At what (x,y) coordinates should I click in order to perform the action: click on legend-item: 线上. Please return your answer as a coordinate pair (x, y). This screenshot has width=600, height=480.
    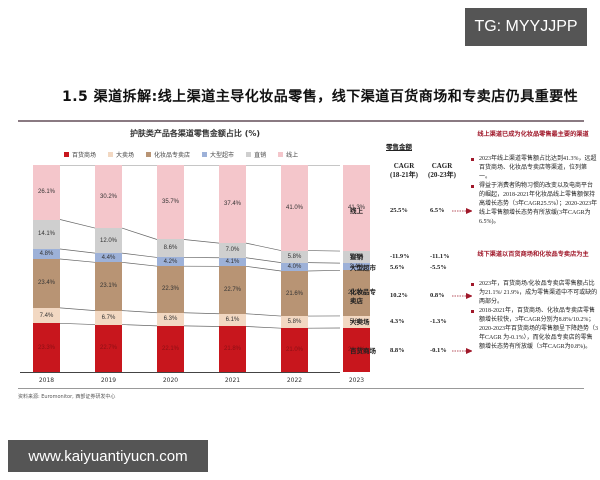
    Looking at the image, I should click on (288, 154).